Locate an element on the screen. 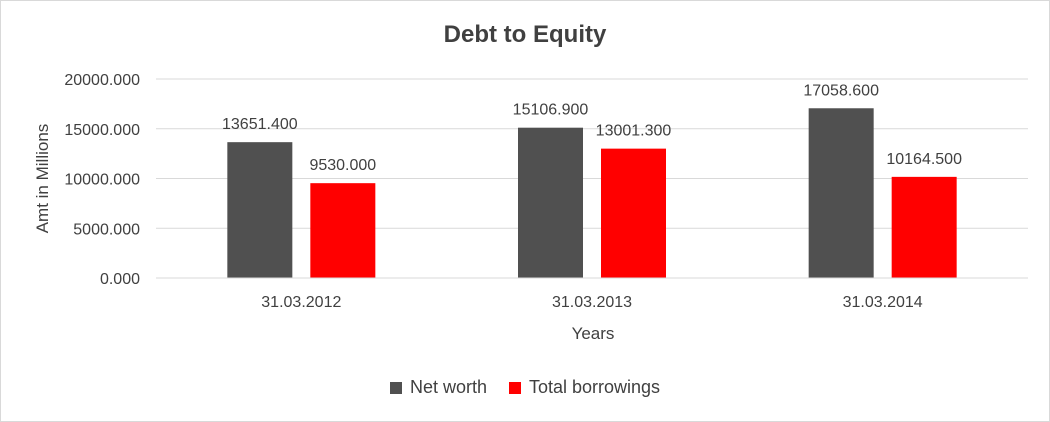  data-label: 17058.600 is located at coordinates (841, 90).